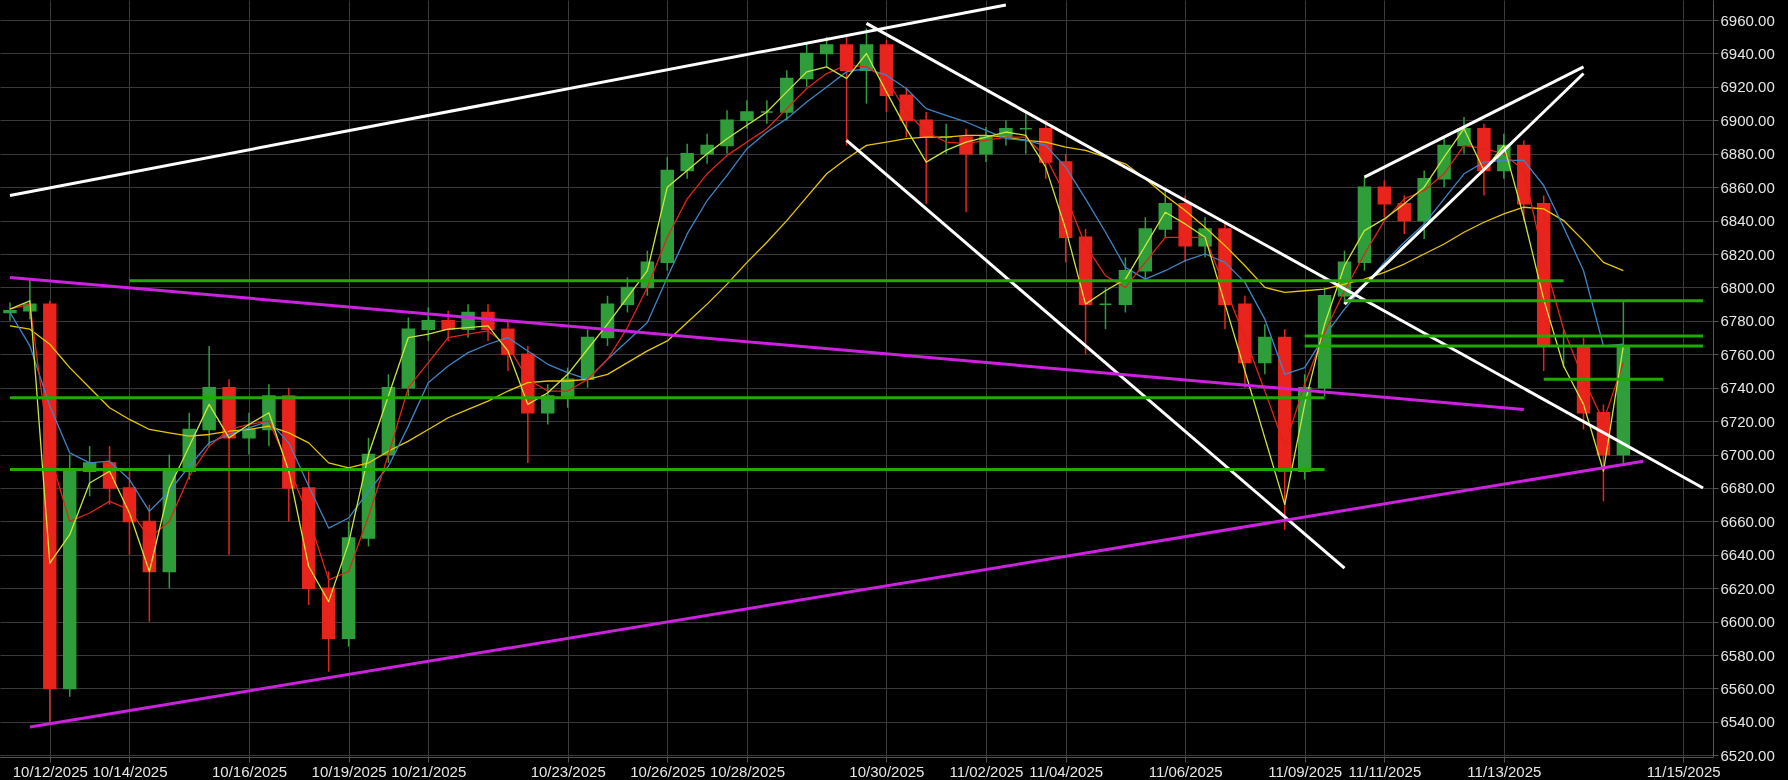 This screenshot has height=780, width=1788. I want to click on x-tick-label: 10/19/2025, so click(349, 771).